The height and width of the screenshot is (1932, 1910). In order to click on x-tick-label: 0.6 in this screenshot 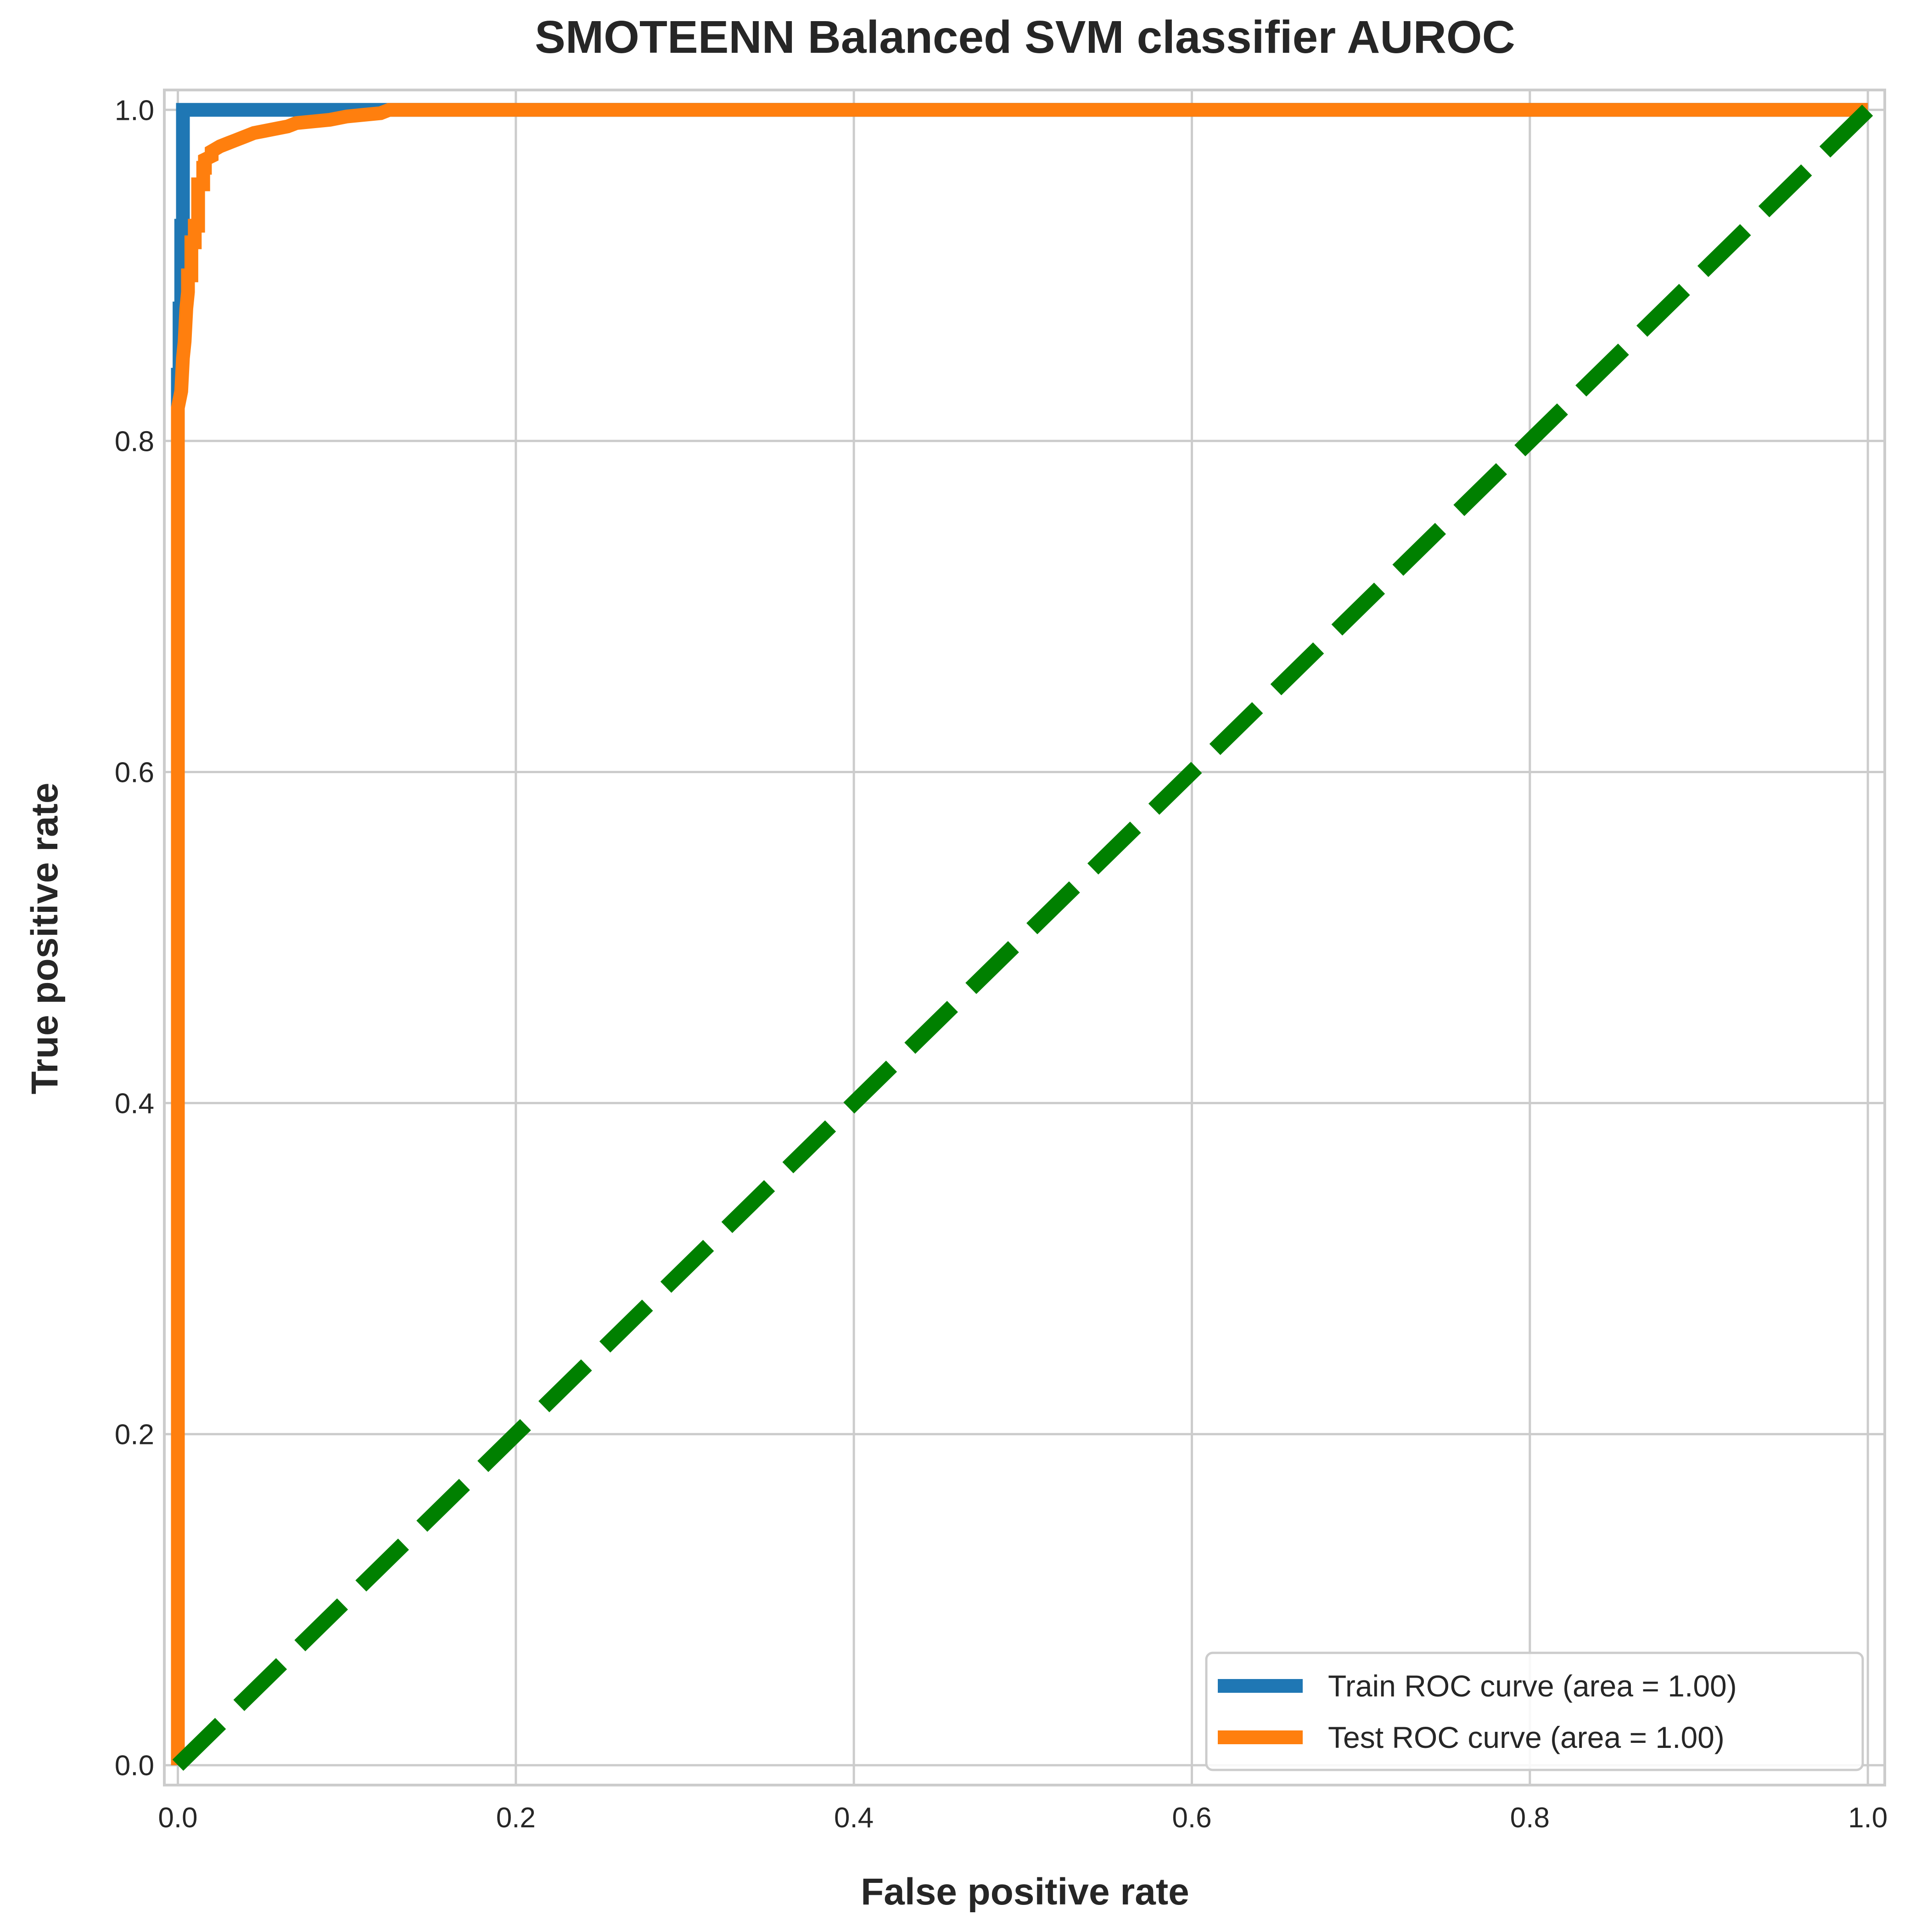, I will do `click(1191, 1818)`.